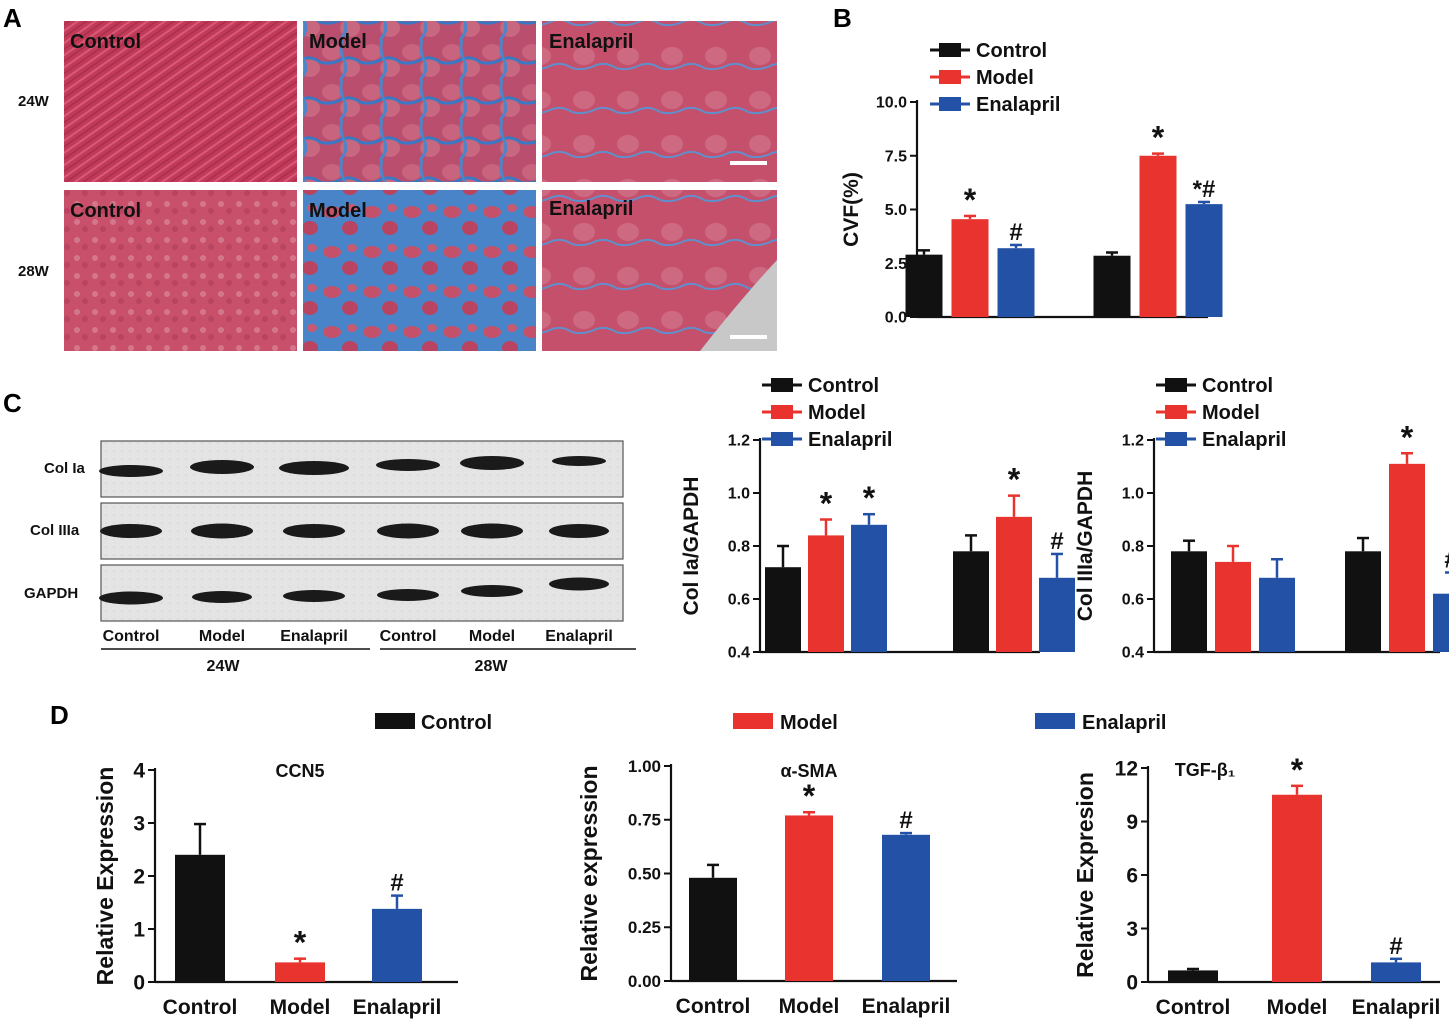 The height and width of the screenshot is (1020, 1449). Describe the element at coordinates (180, 270) in the screenshot. I see `micrograph-28w-control` at that location.